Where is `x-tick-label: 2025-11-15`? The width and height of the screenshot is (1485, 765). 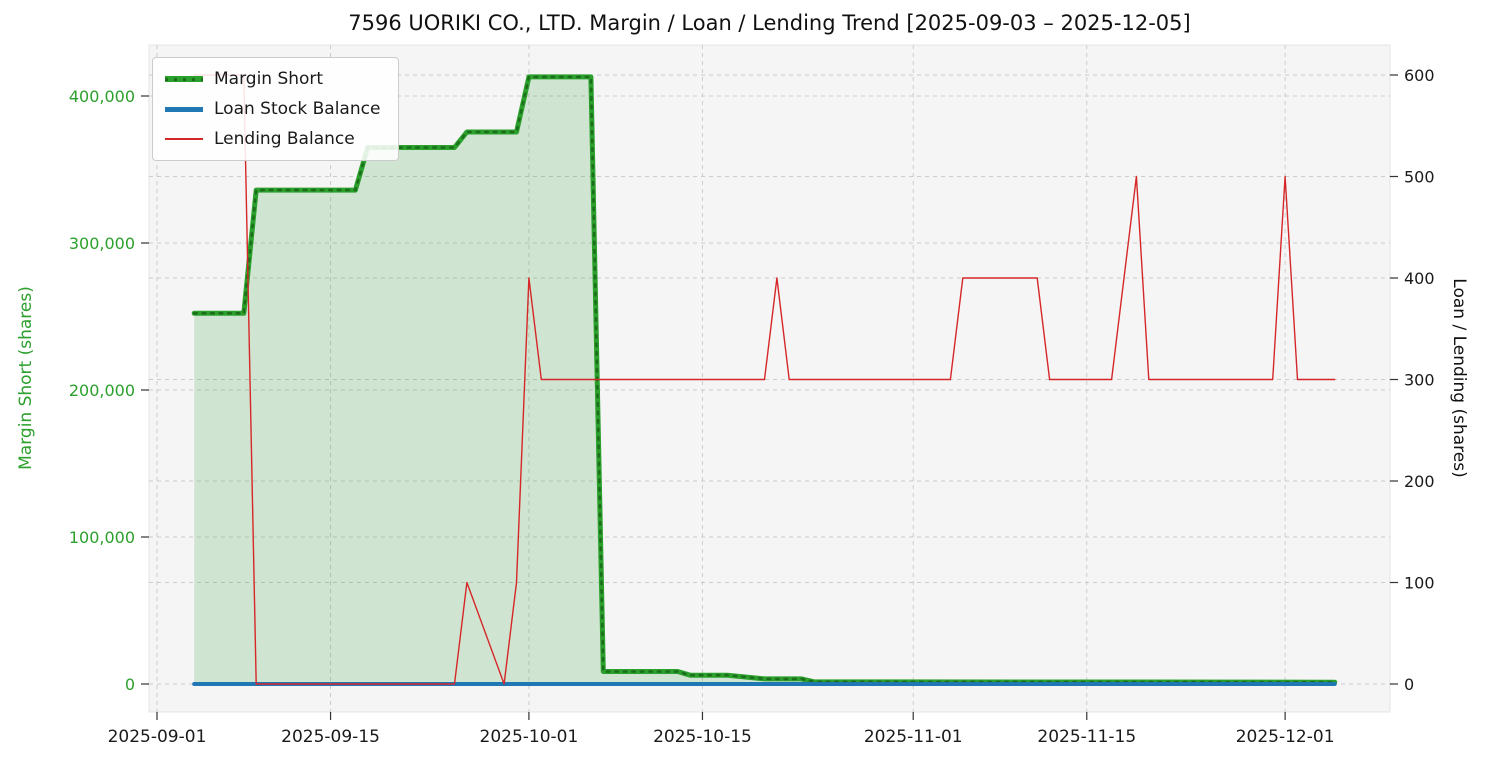
x-tick-label: 2025-11-15 is located at coordinates (1086, 737).